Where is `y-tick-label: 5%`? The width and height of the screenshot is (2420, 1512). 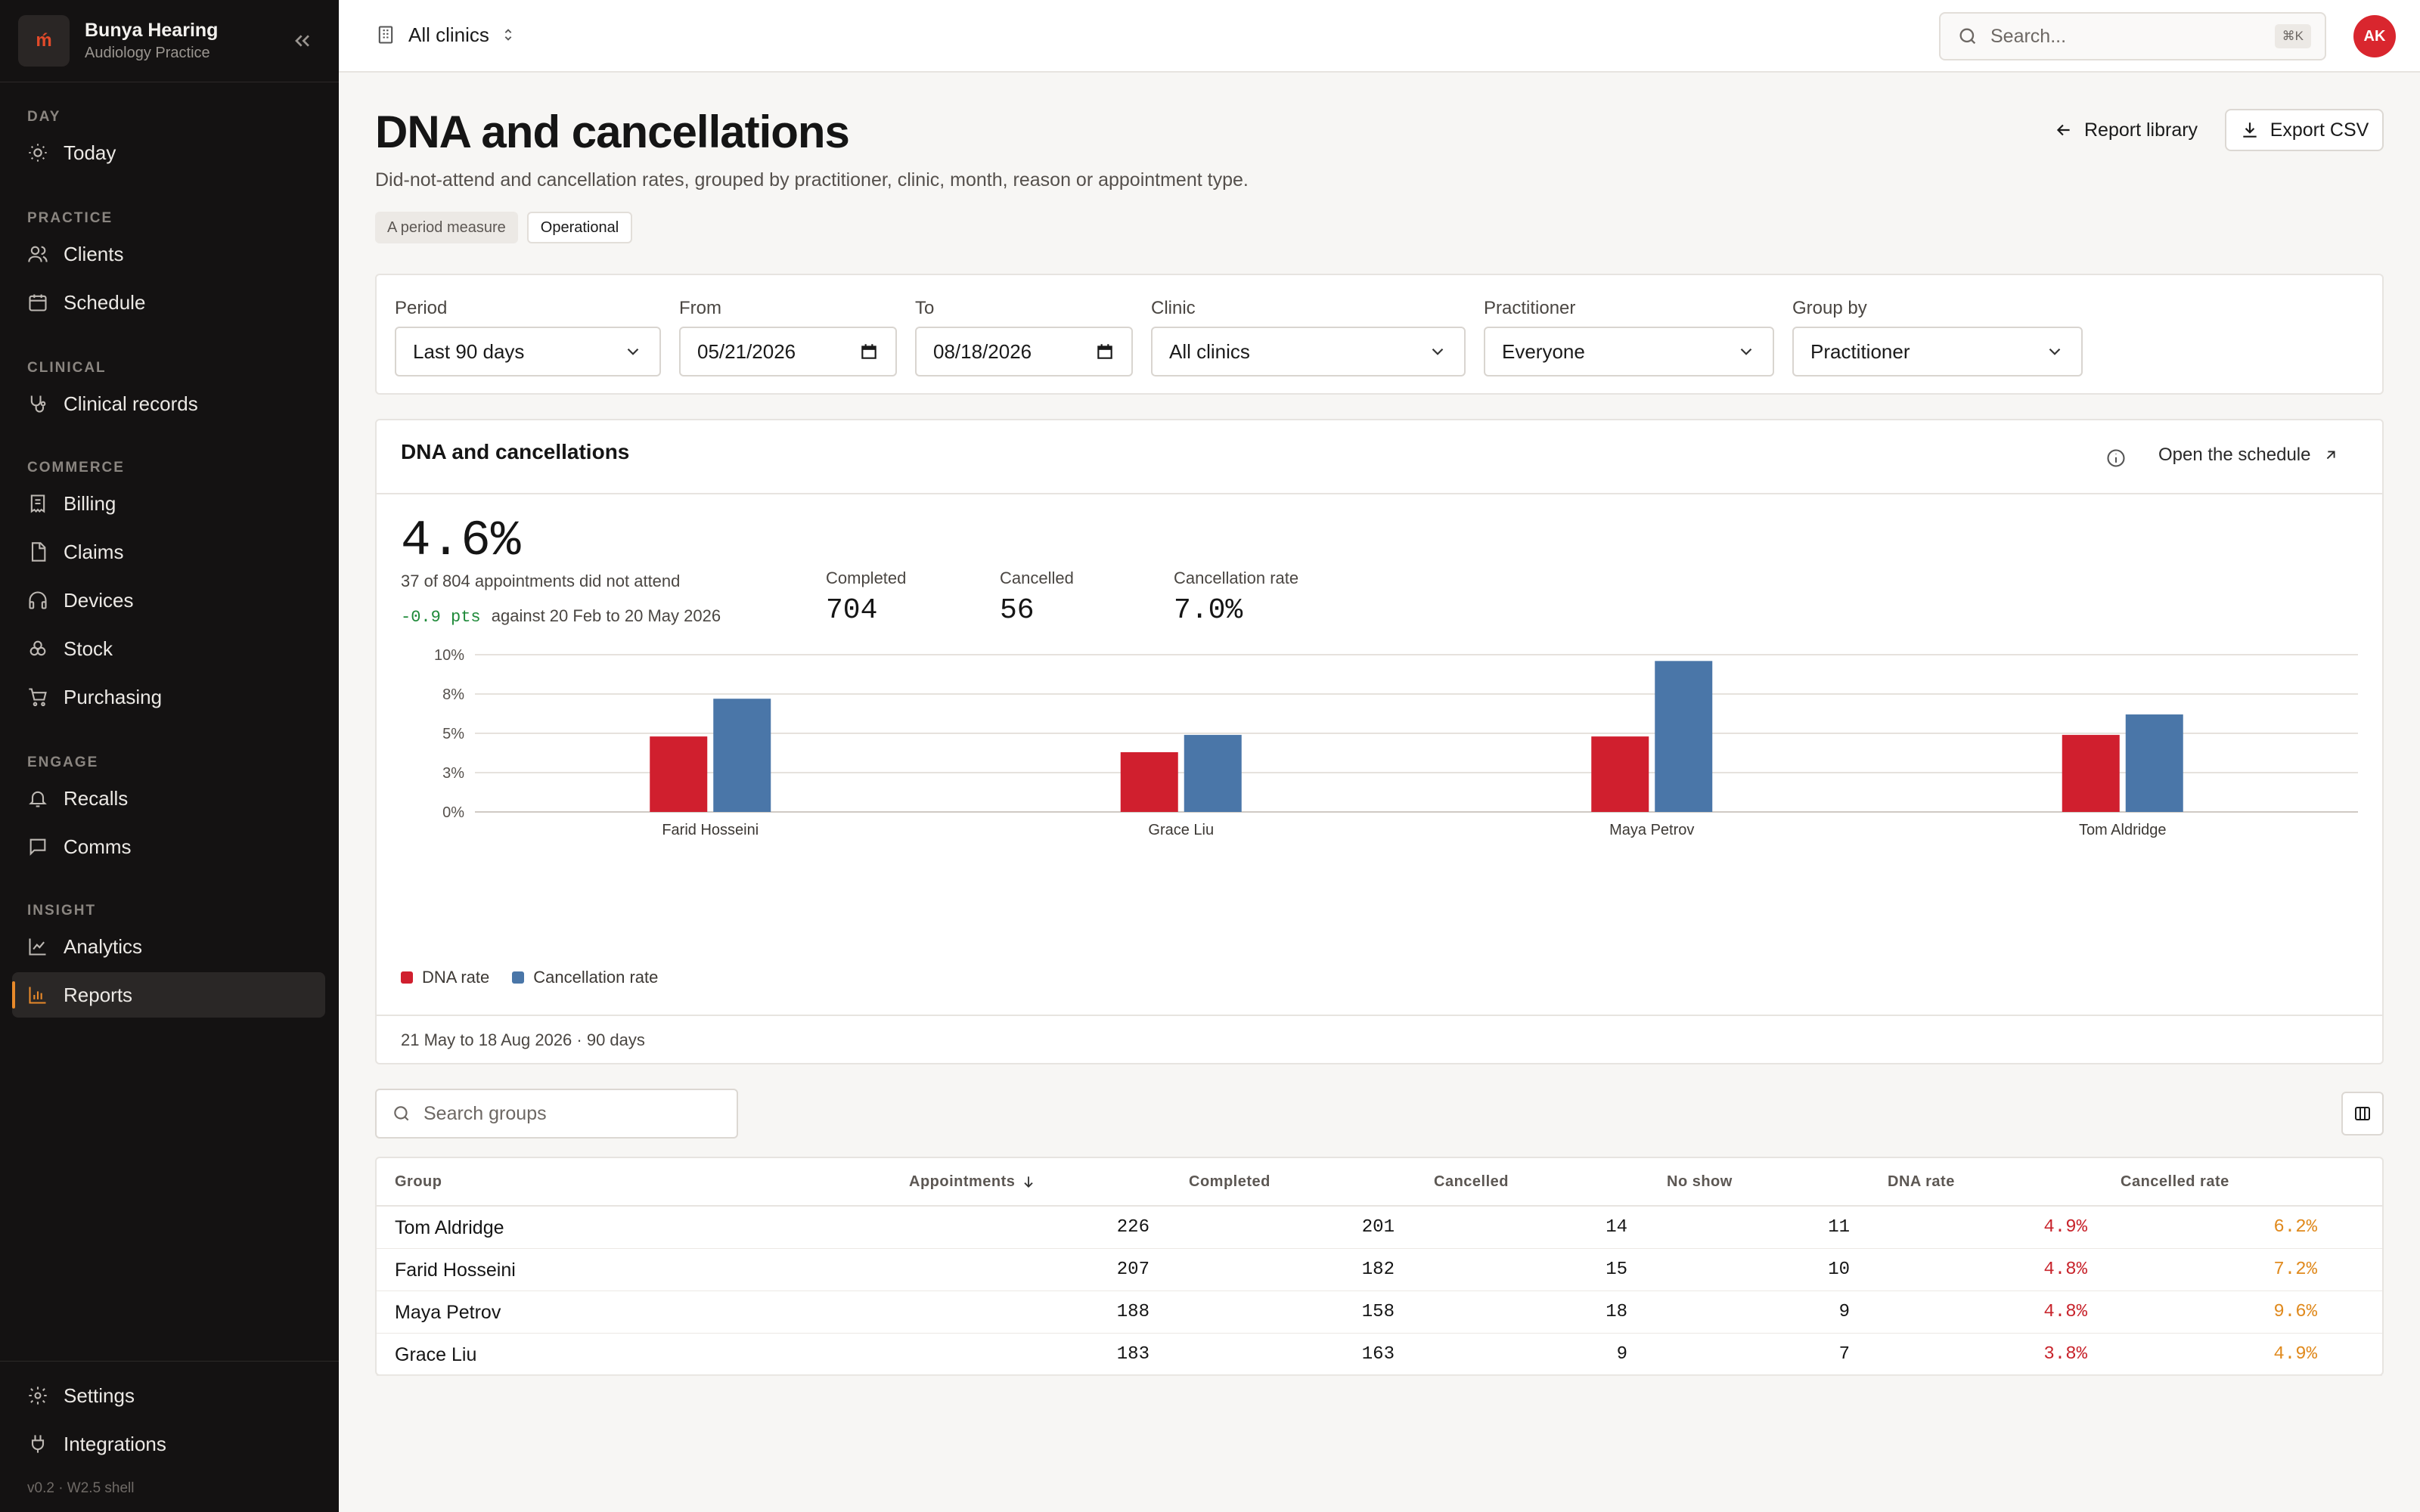
y-tick-label: 5% is located at coordinates (453, 734).